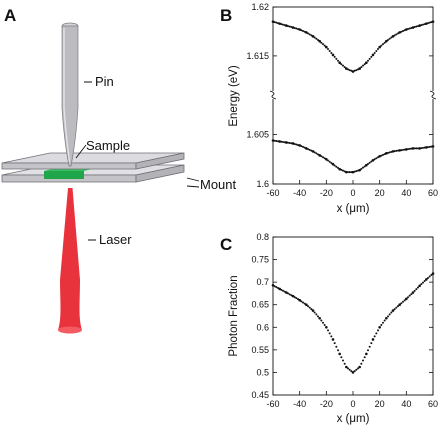  I want to click on plot-c-ytick-label: 0.55, so click(260, 350).